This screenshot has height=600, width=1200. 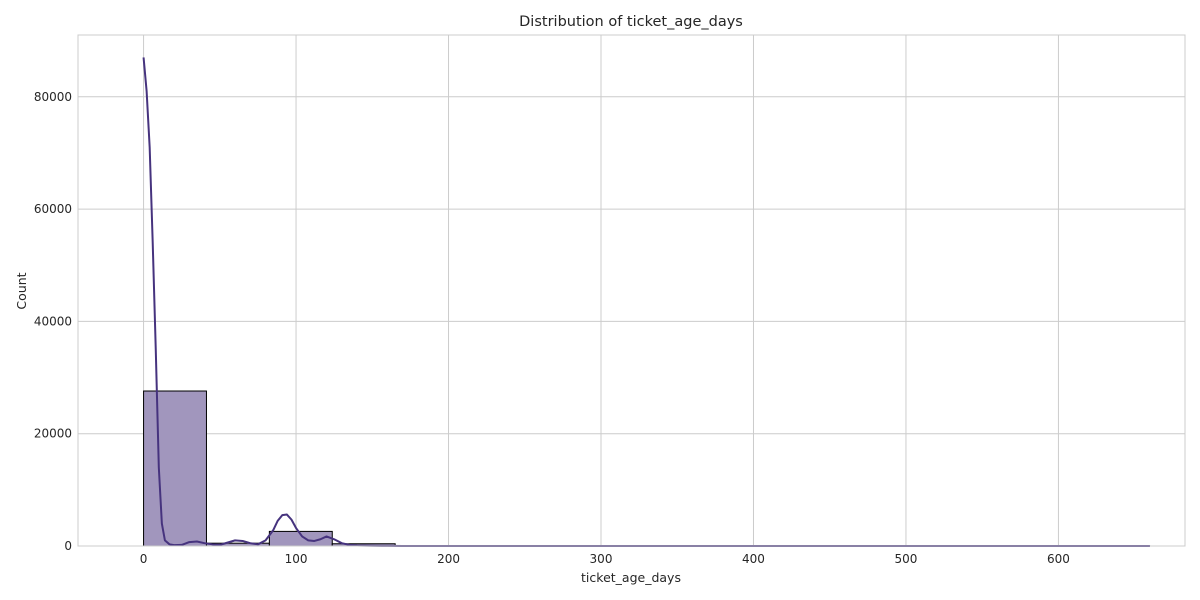 I want to click on y-tick-label: 80000, so click(x=53, y=97).